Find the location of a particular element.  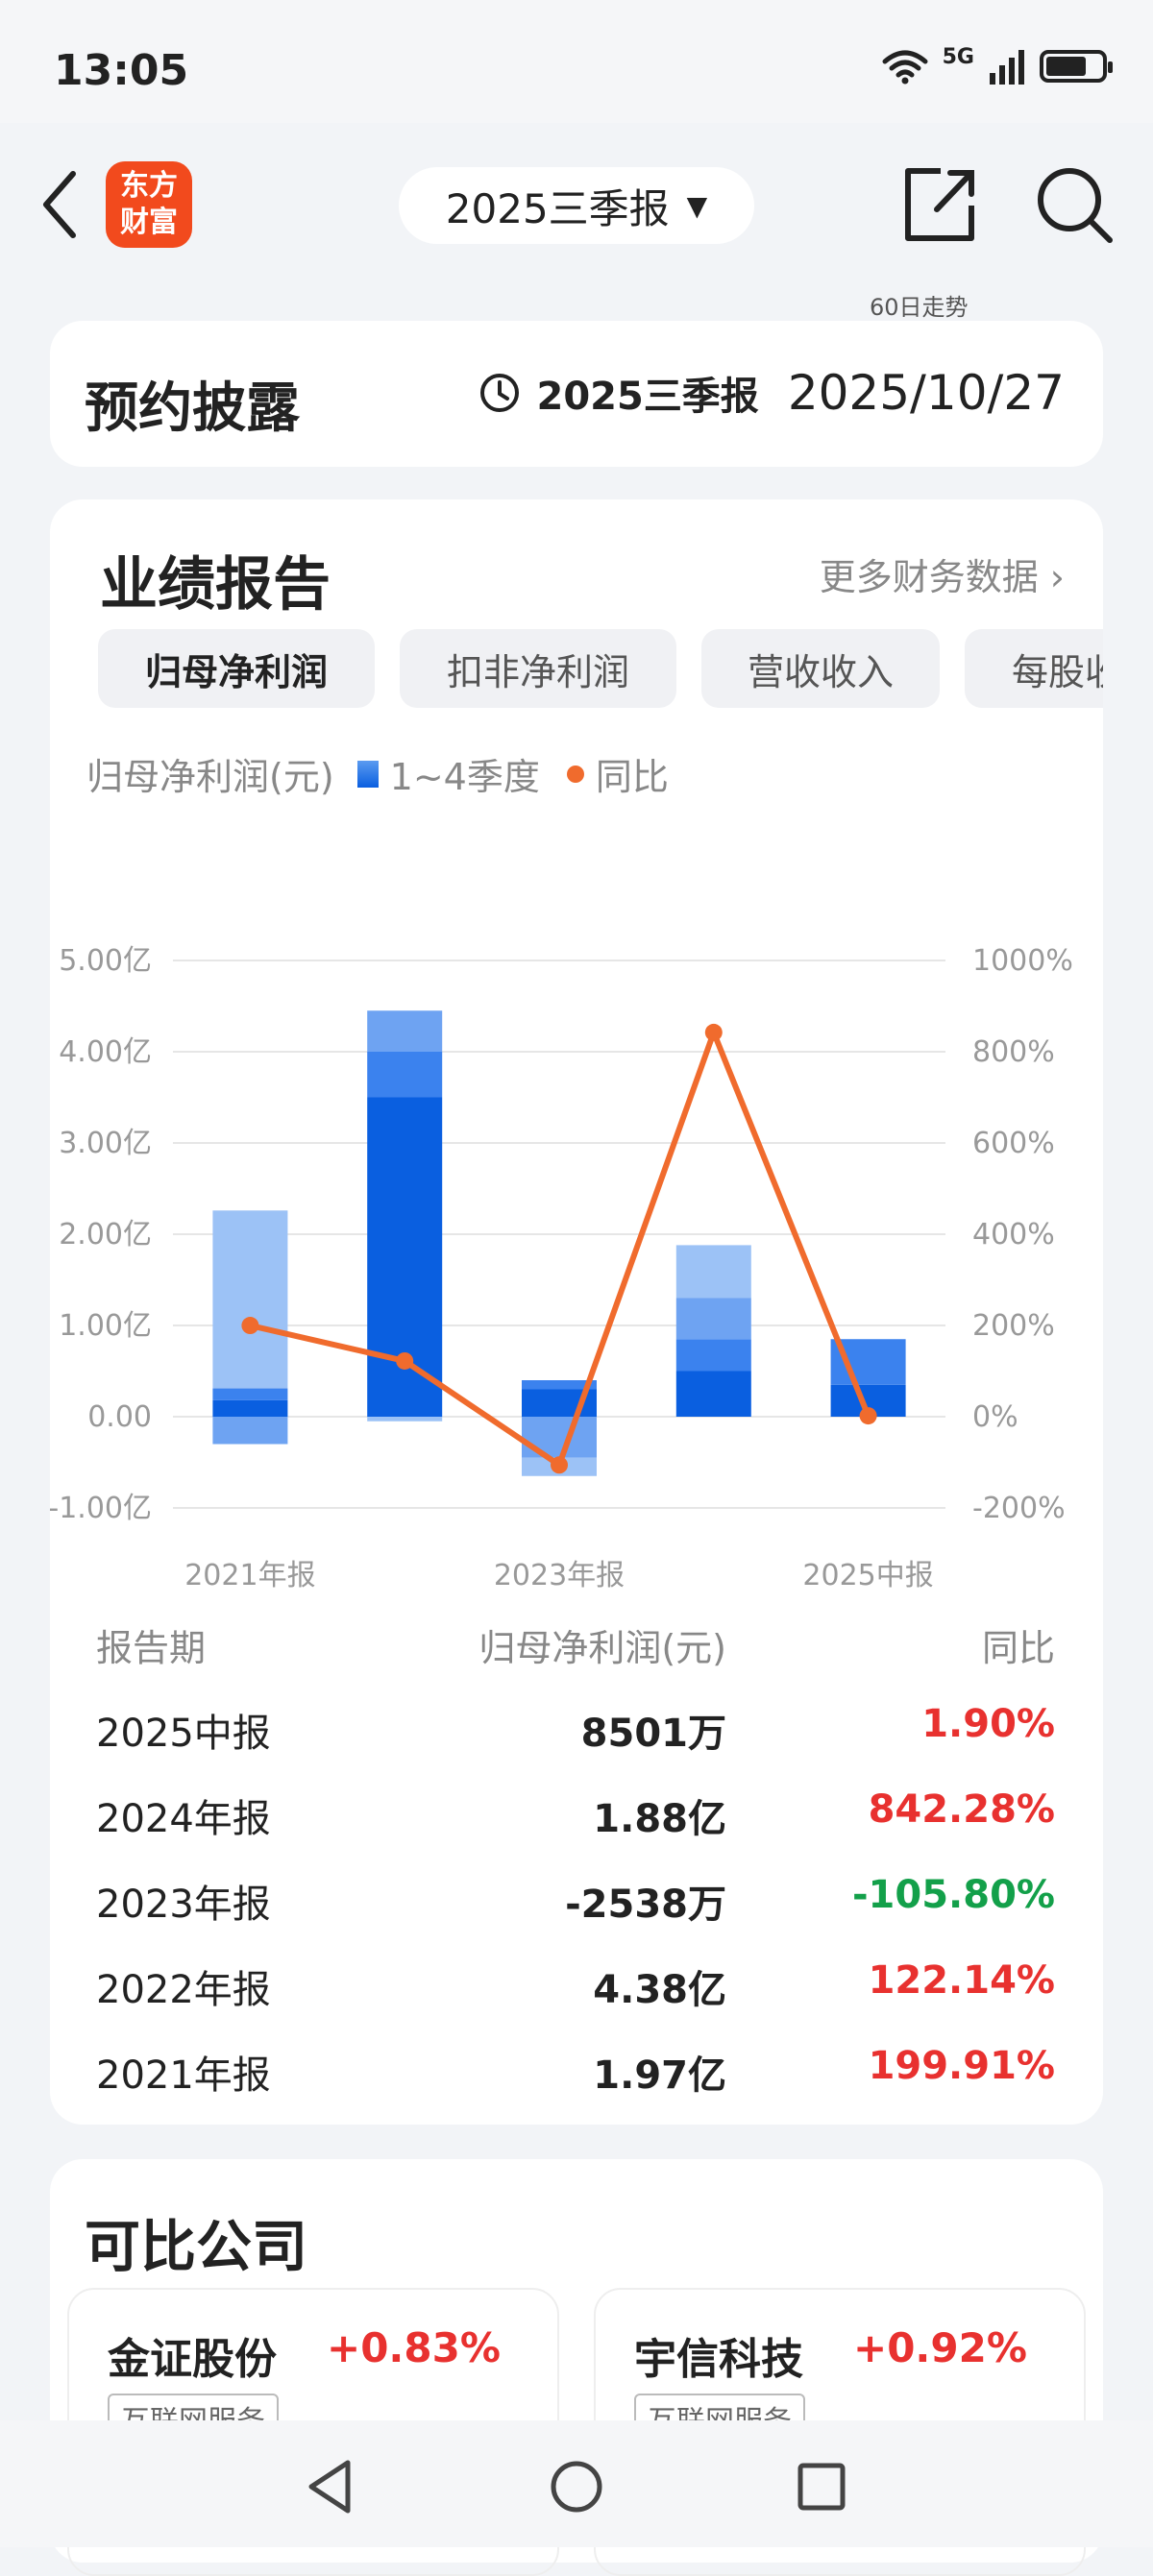

tab-deducted-net-profit: 扣非净利润 is located at coordinates (538, 668).